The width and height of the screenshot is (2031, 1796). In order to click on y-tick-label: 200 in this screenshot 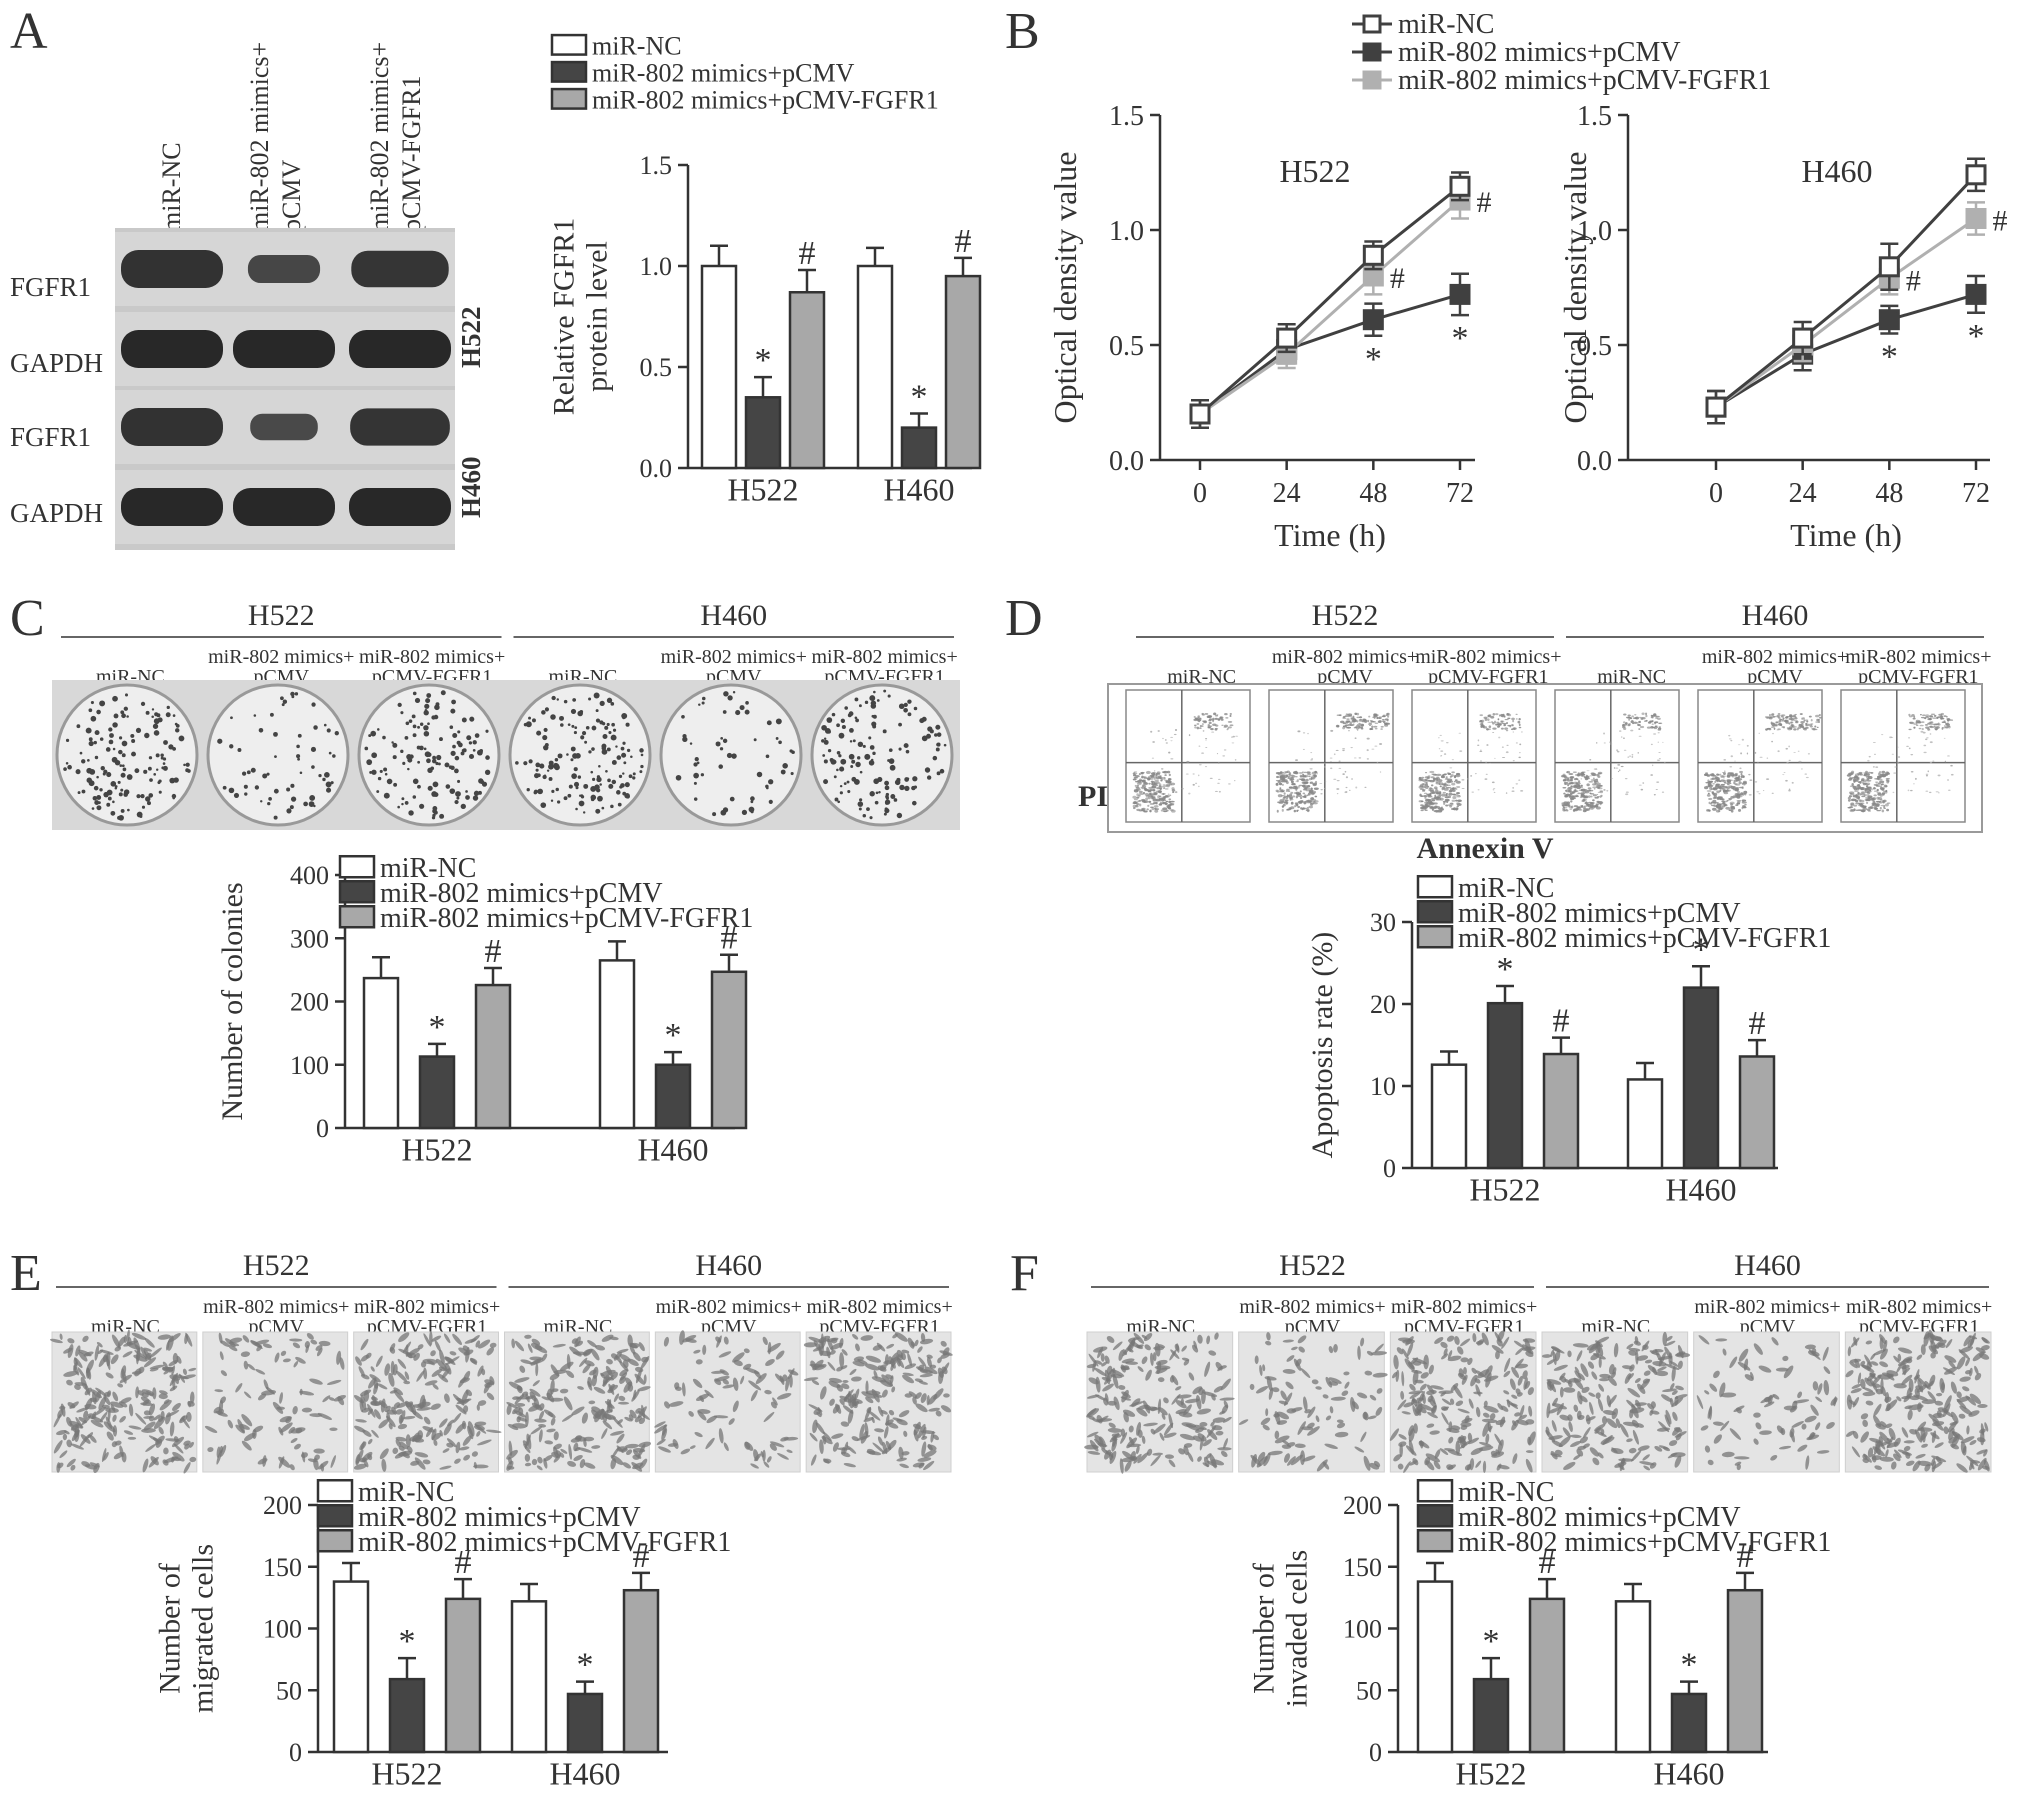, I will do `click(1362, 1505)`.